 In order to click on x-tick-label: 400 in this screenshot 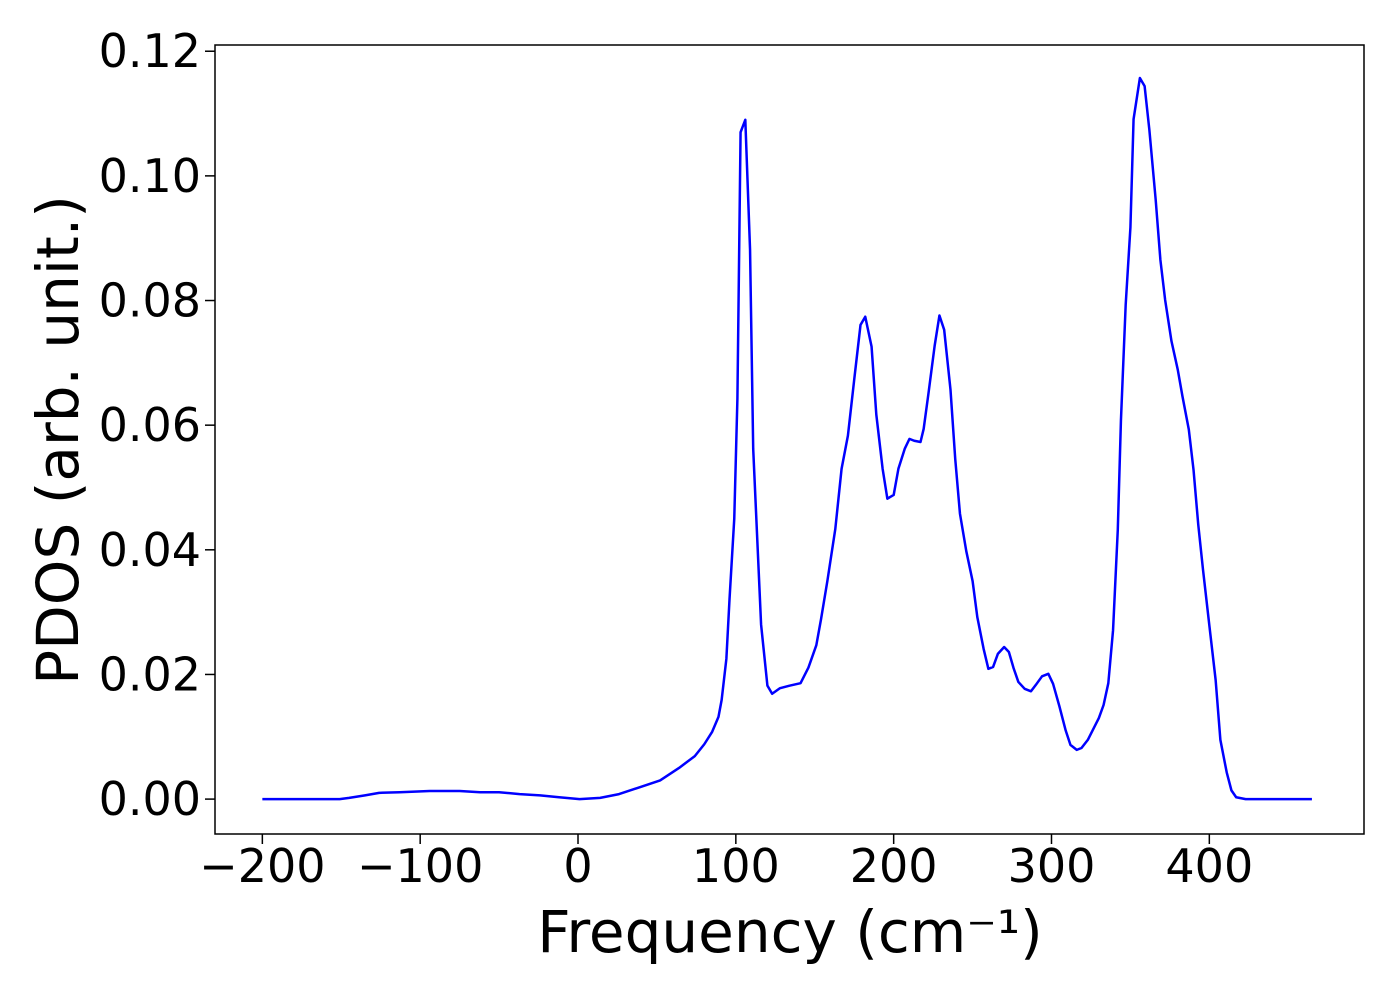, I will do `click(1209, 866)`.